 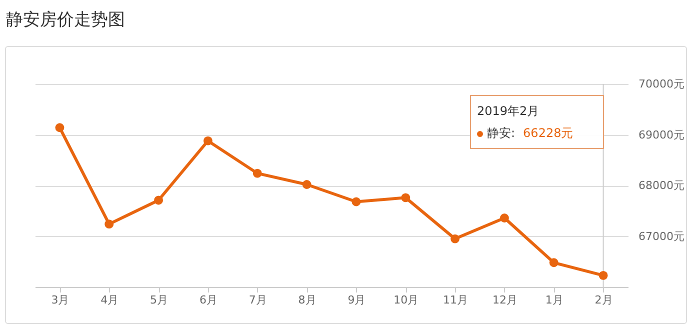 I want to click on chart-title: 静安房价走势图, so click(x=65, y=20).